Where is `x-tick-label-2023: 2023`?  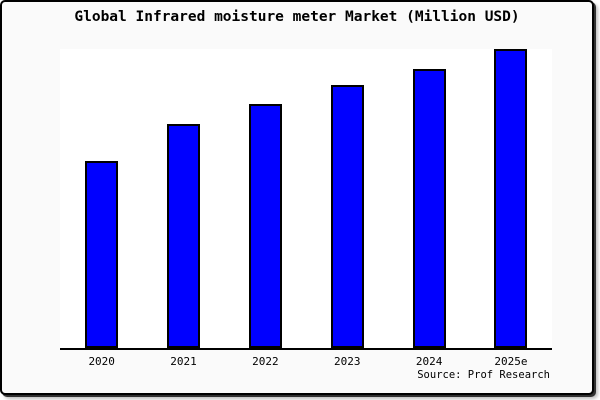
x-tick-label-2023: 2023 is located at coordinates (347, 361).